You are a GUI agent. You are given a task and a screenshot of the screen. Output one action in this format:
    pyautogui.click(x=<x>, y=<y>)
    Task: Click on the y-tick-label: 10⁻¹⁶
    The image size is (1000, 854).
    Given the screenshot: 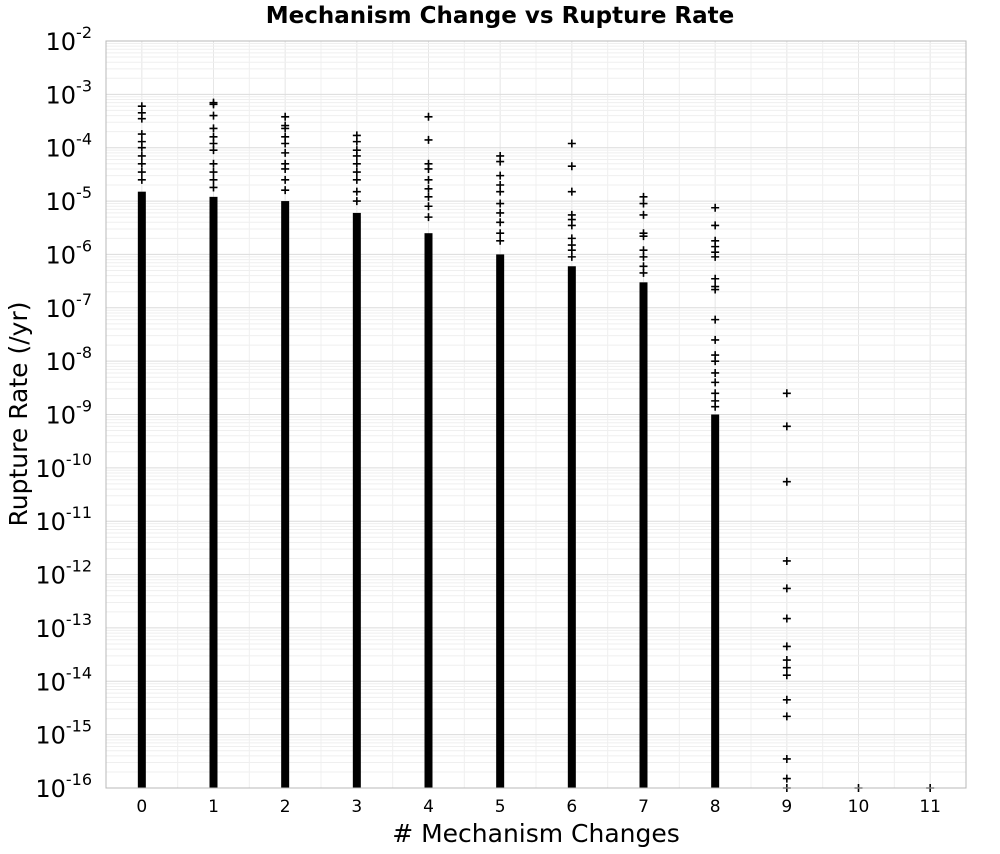 What is the action you would take?
    pyautogui.click(x=63, y=786)
    